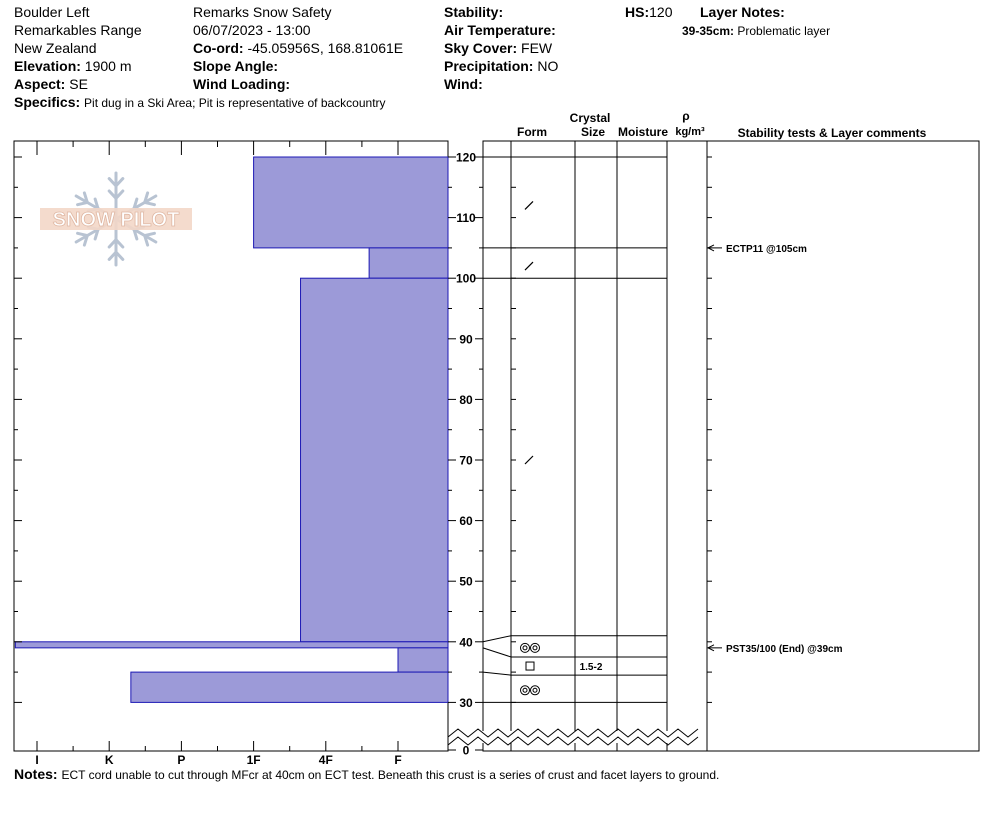 The image size is (994, 840). I want to click on depth-tick-label: 50, so click(466, 582).